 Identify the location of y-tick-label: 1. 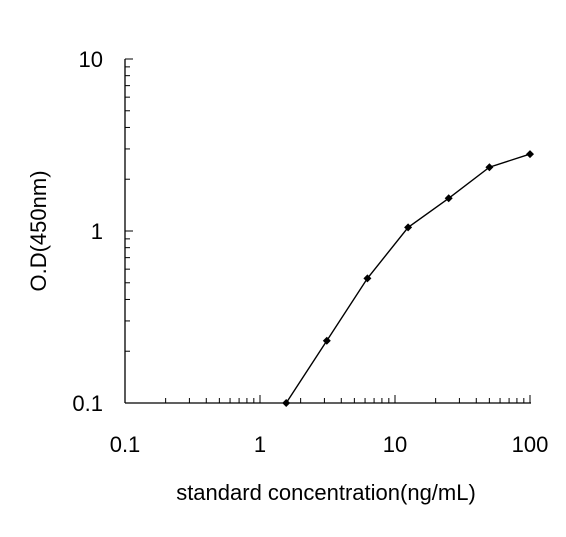
(97, 231).